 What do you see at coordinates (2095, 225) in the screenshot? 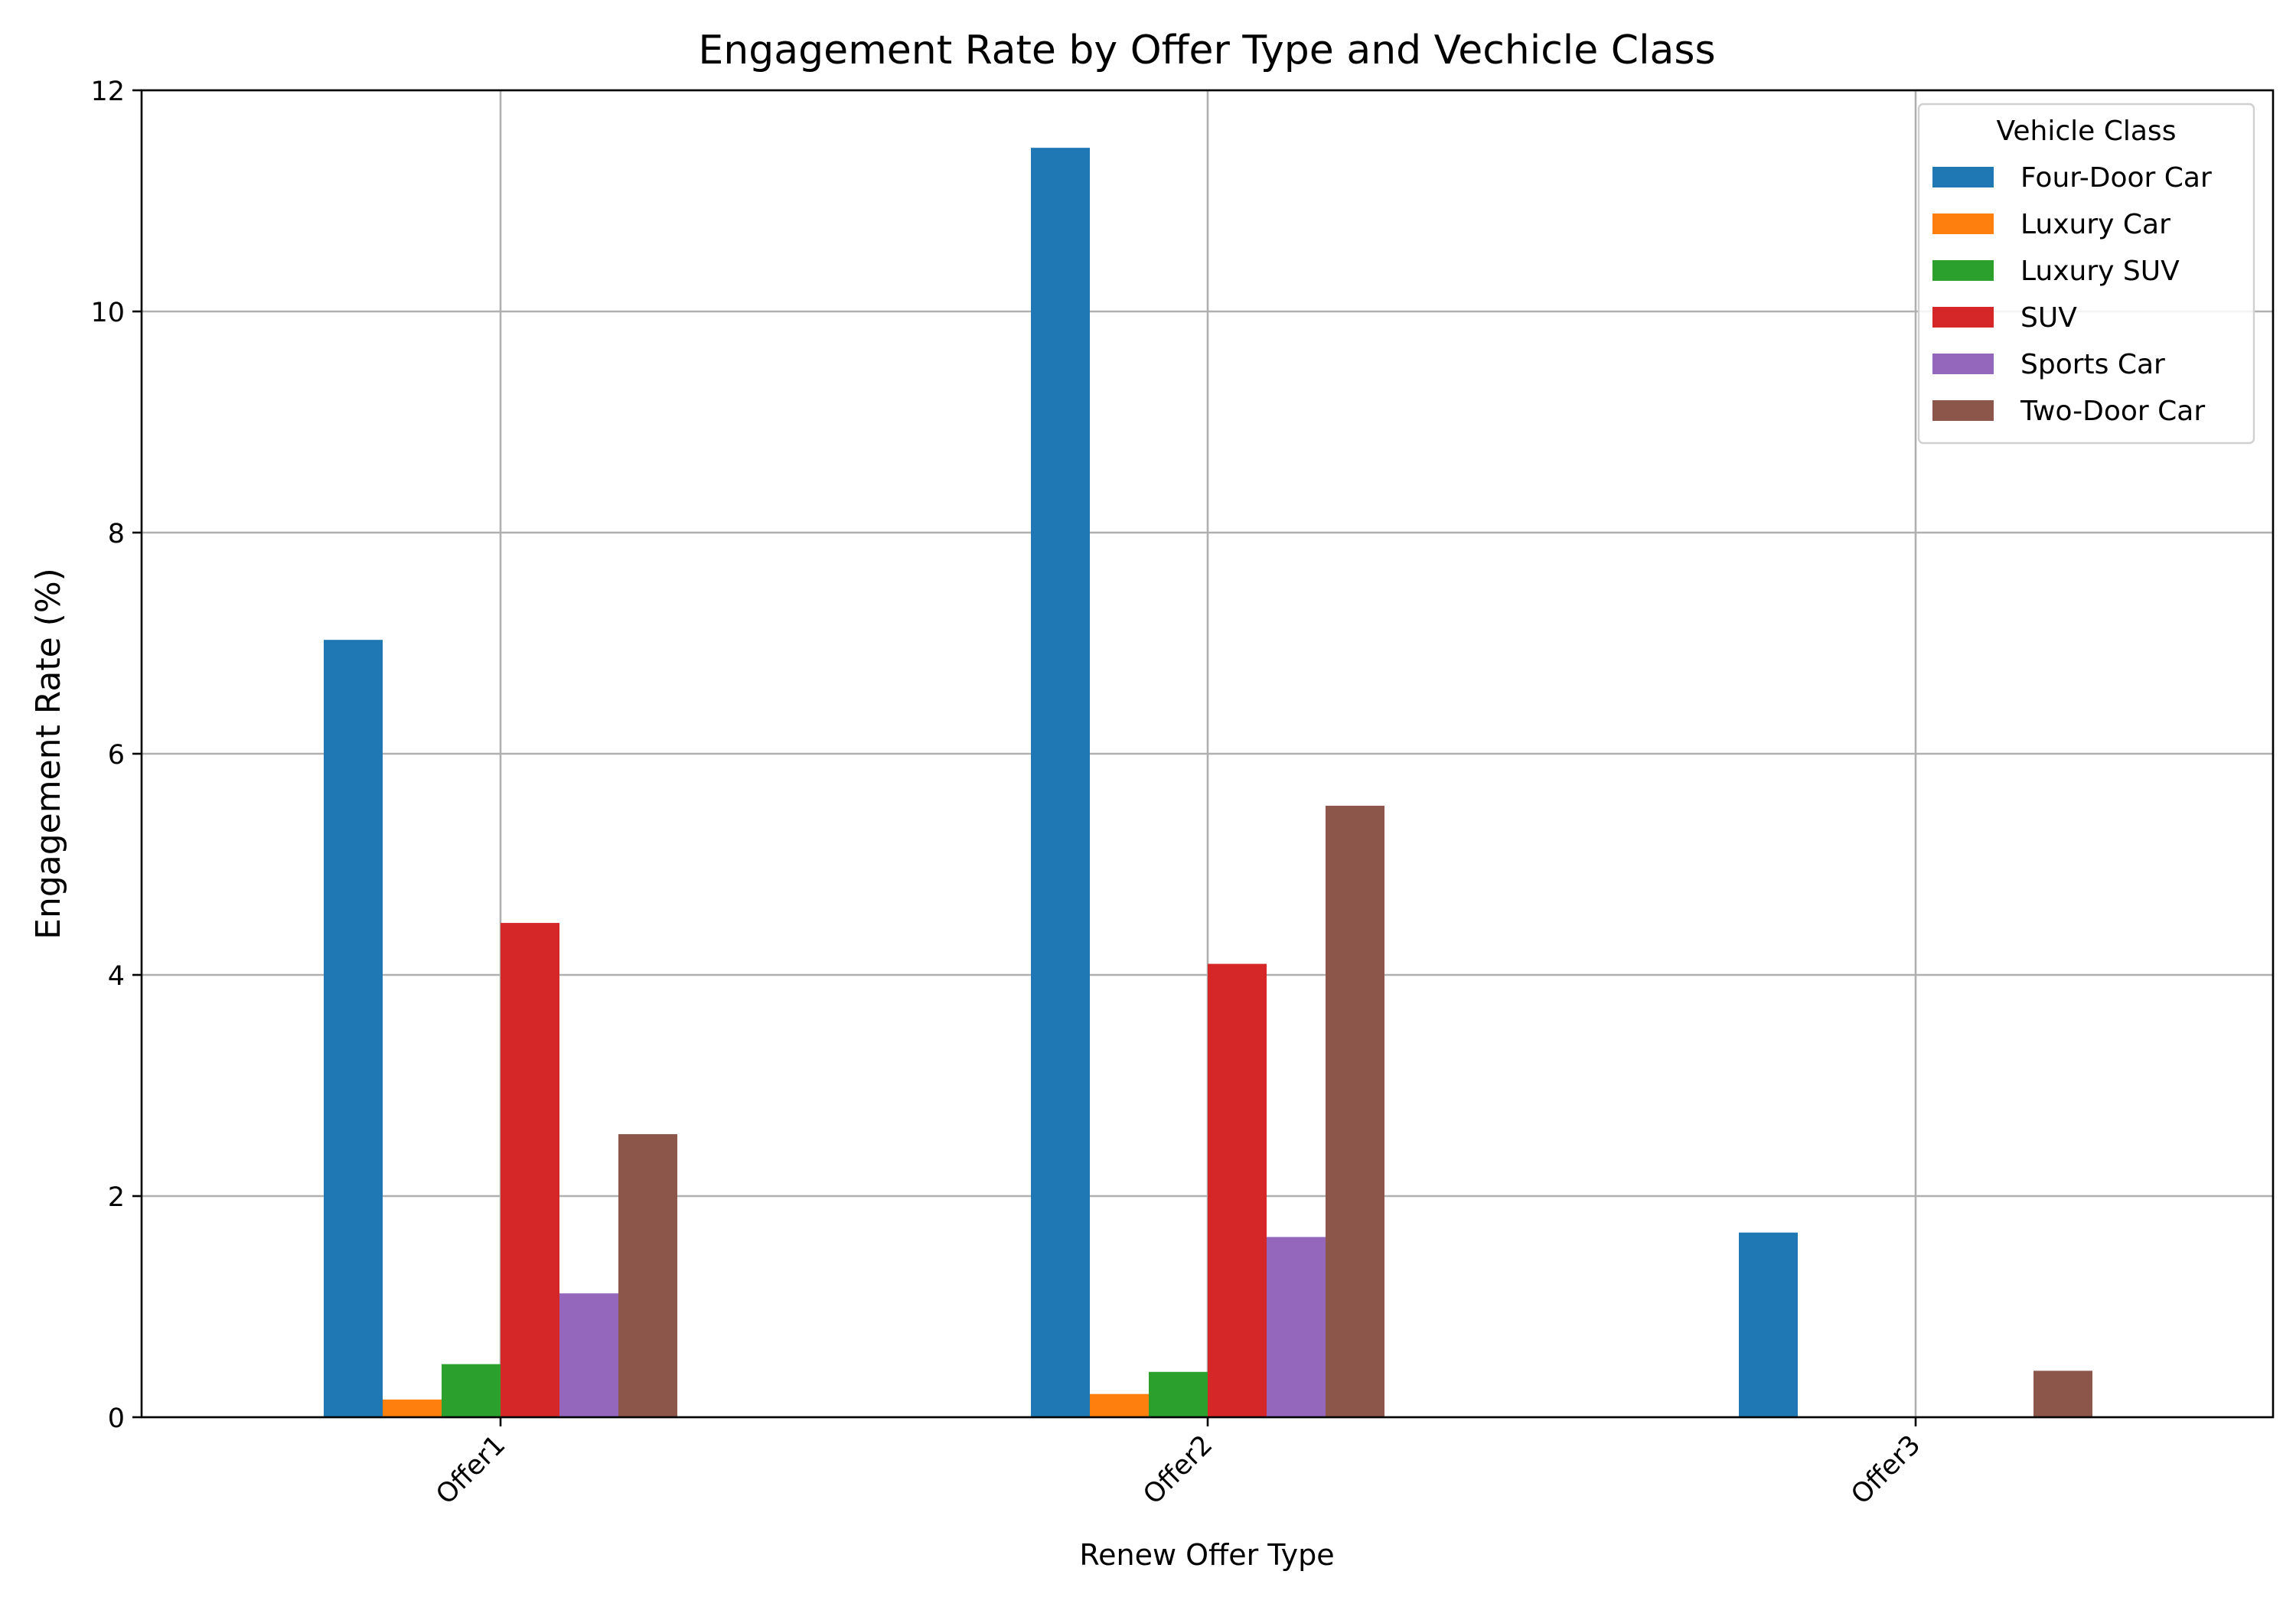
I see `legend-label: Luxury Car` at bounding box center [2095, 225].